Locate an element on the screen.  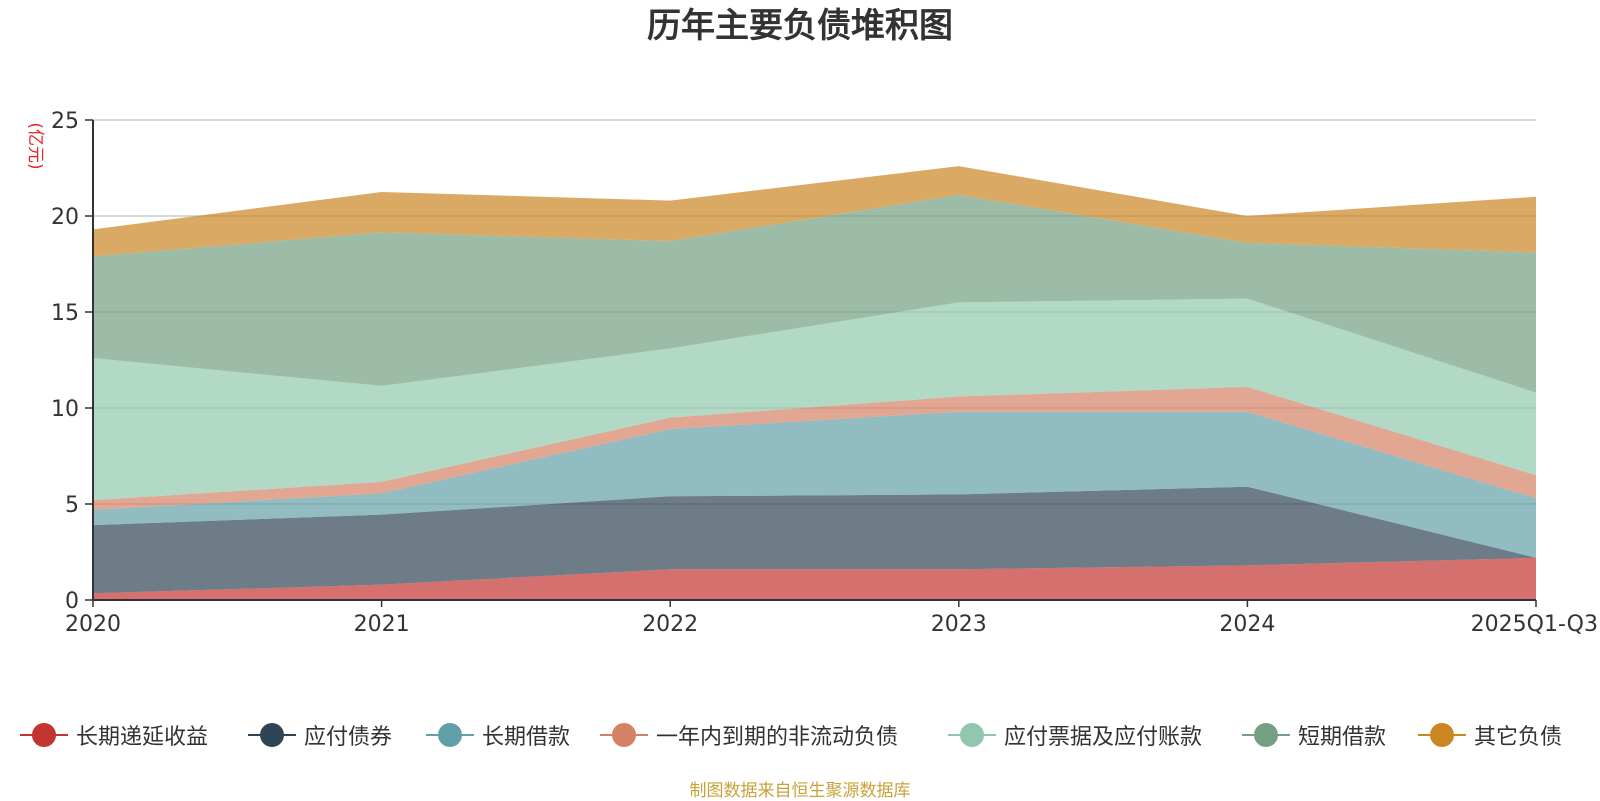
data-source-note: 制图数据来自恒生聚源数据库 is located at coordinates (800, 791).